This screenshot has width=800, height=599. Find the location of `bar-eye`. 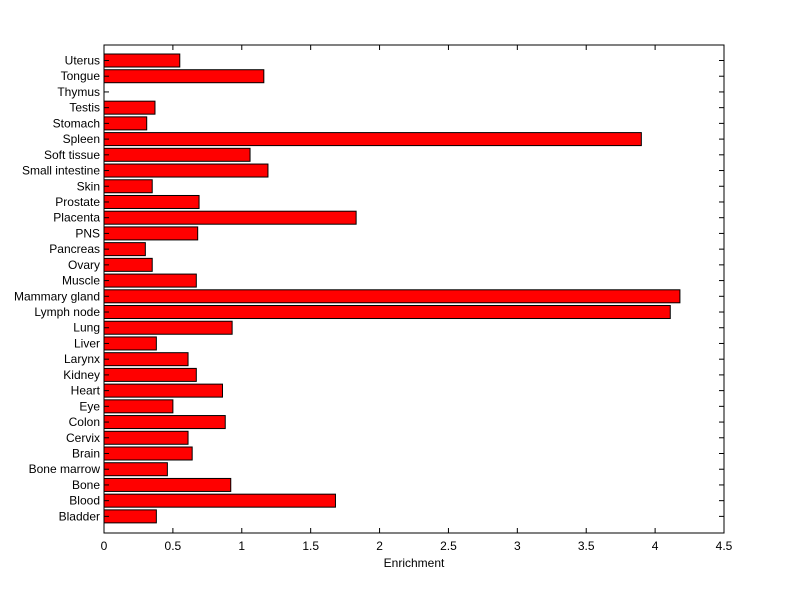

bar-eye is located at coordinates (138, 406).